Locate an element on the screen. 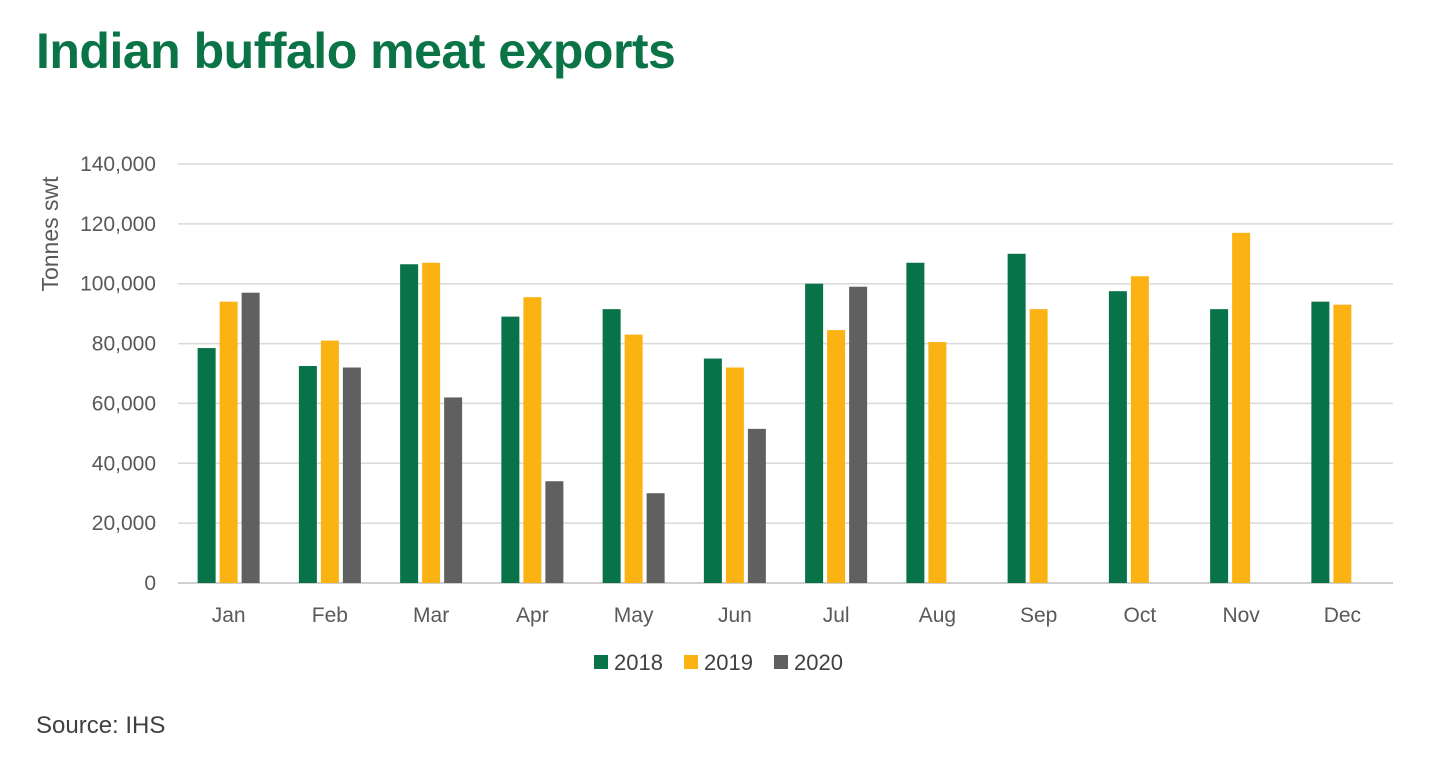 This screenshot has width=1431, height=763. bar-2020-may is located at coordinates (655, 538).